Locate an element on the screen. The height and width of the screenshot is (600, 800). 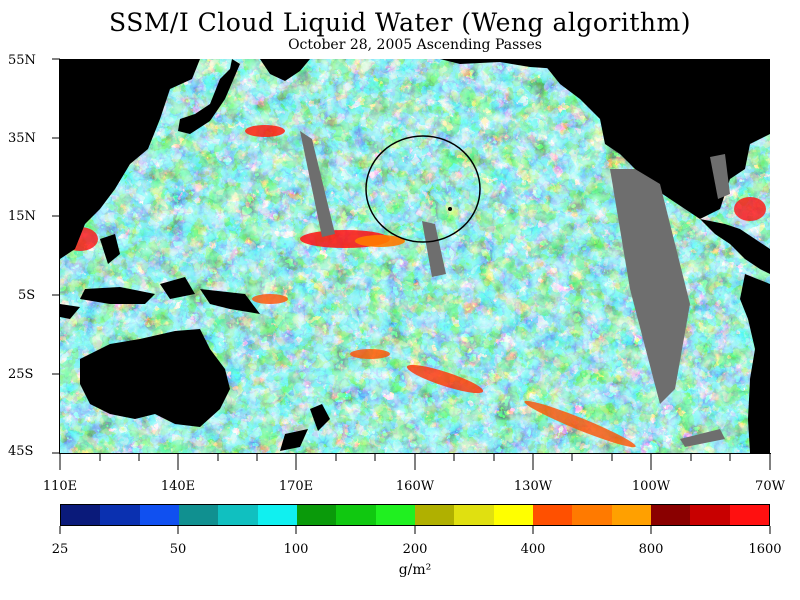
lon-label: 70W is located at coordinates (770, 486).